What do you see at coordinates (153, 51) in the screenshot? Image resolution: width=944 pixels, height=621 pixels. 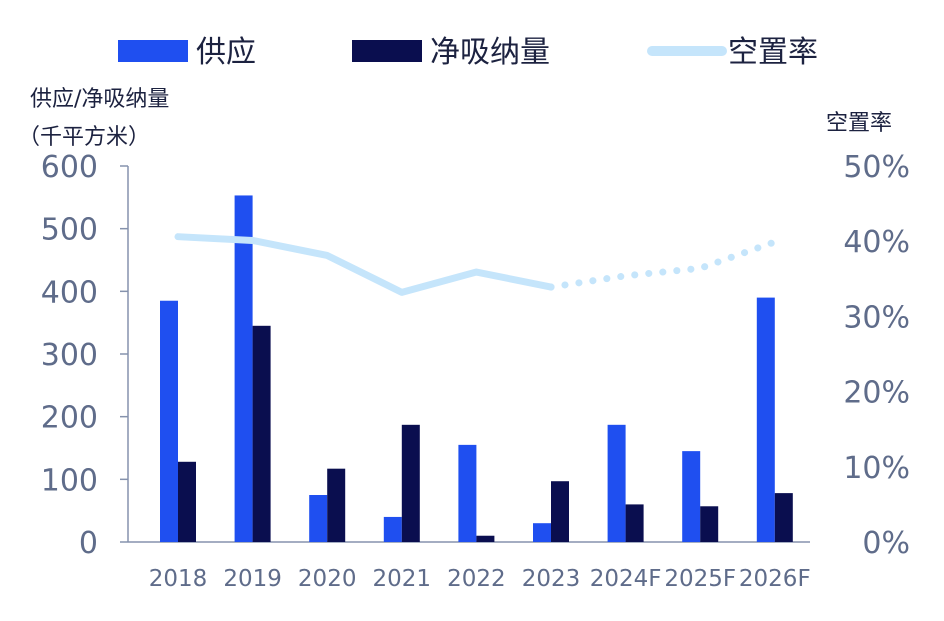 I see `legend-swatch-supply` at bounding box center [153, 51].